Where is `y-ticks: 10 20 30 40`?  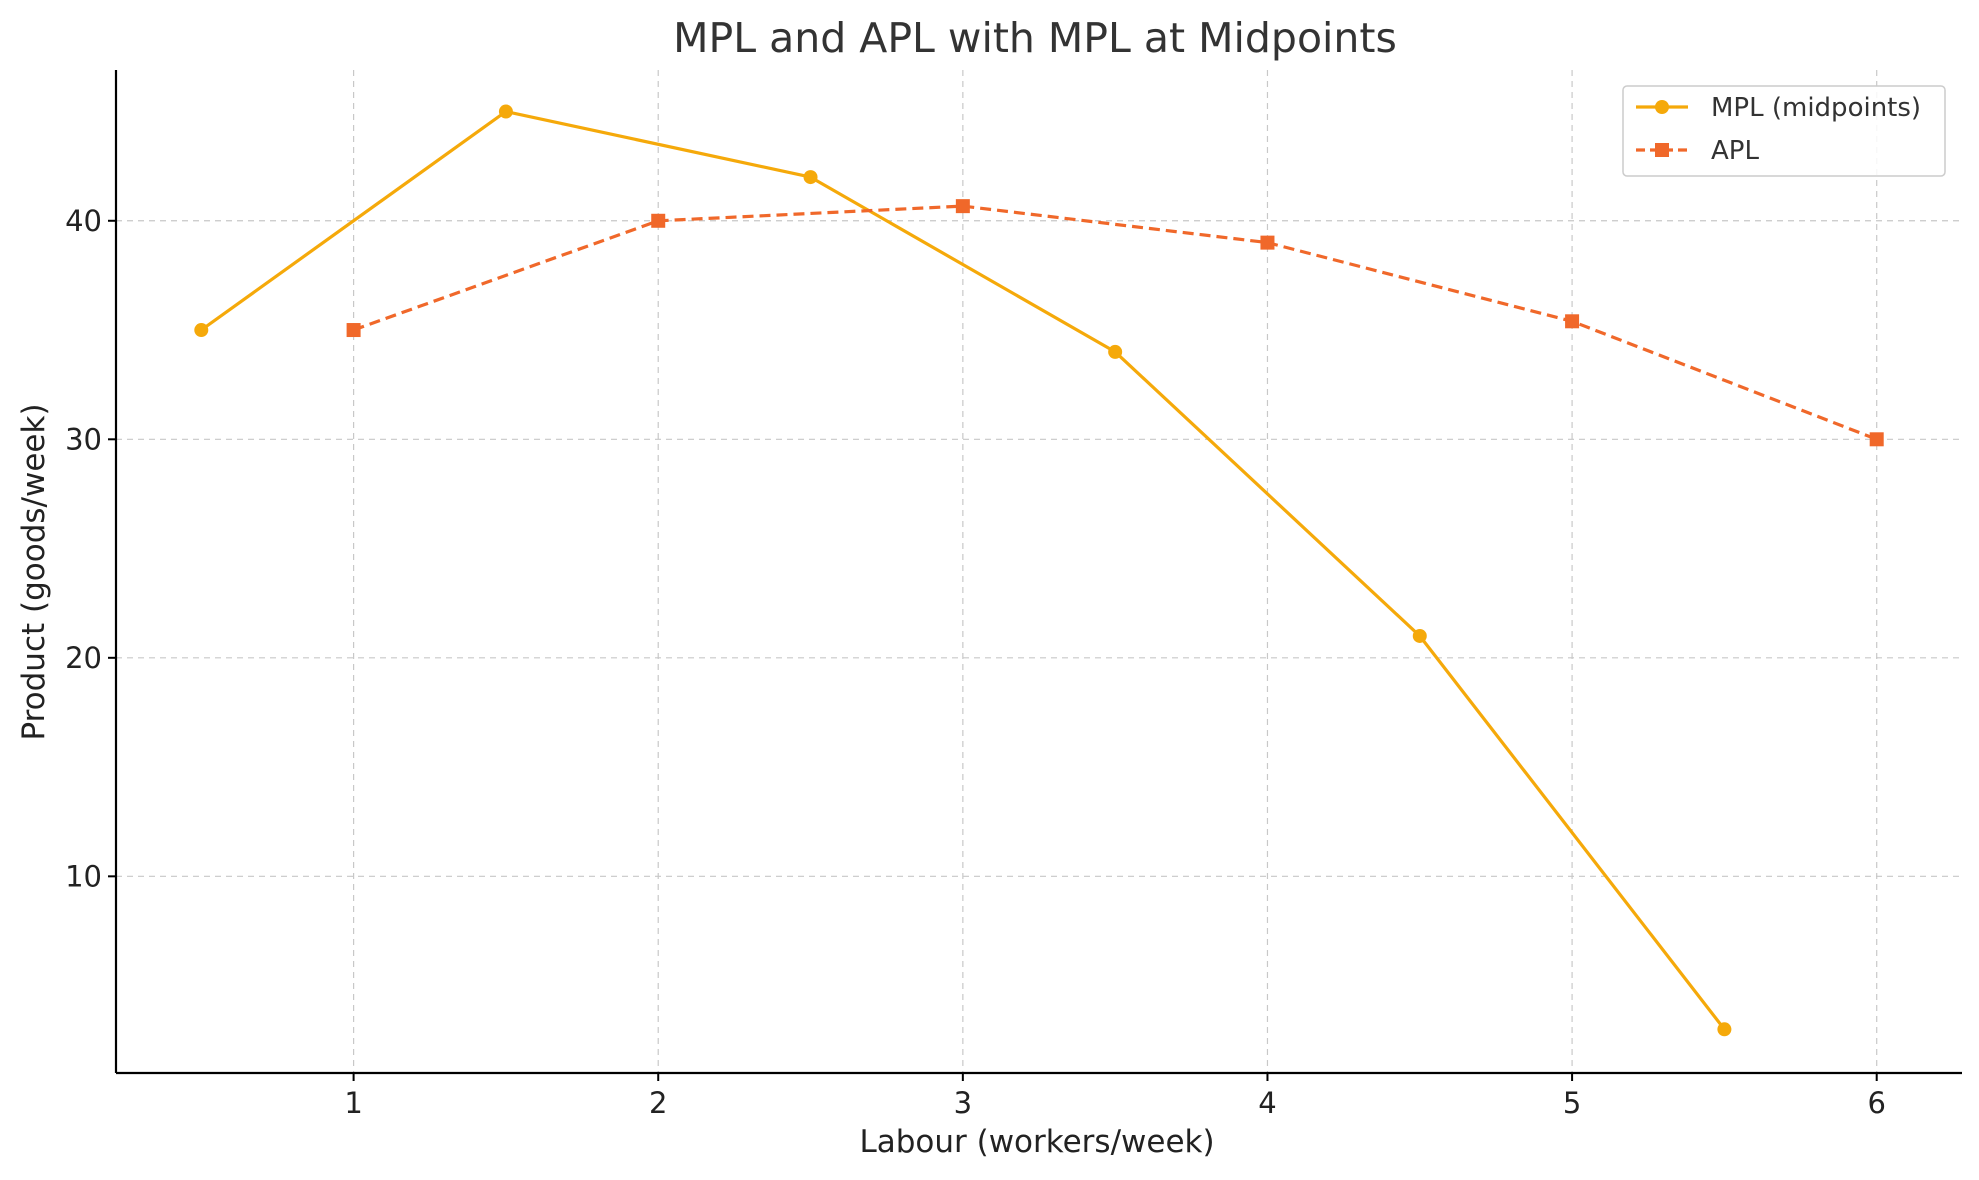 y-ticks: 10 20 30 40 is located at coordinates (90, 548).